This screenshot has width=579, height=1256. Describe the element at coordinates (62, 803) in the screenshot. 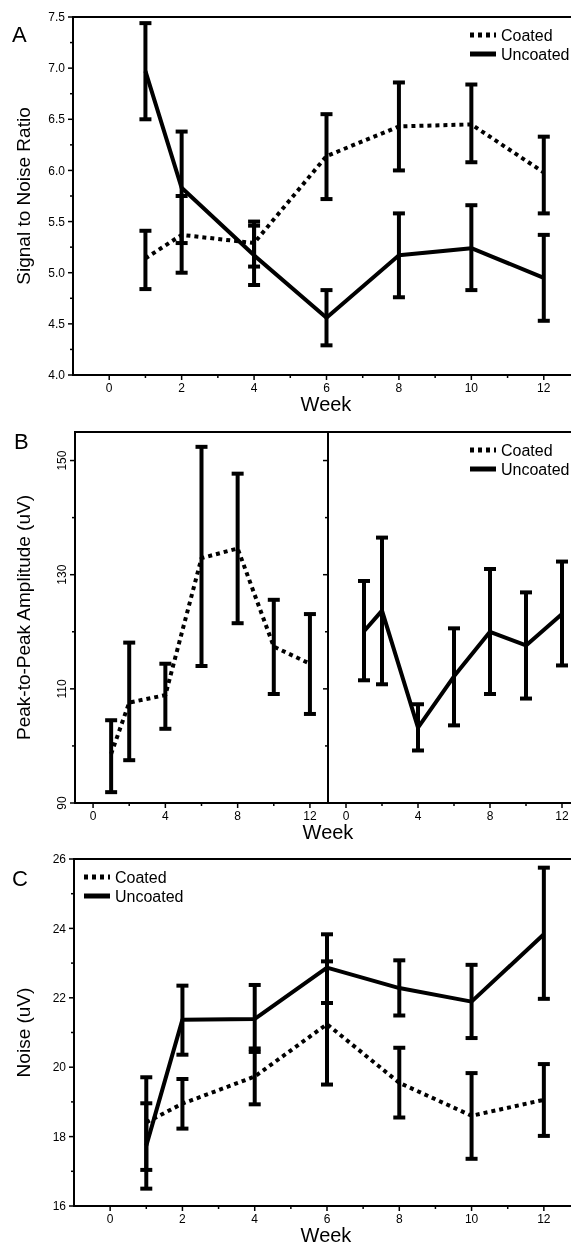

I see `y-tick-label: 90` at that location.